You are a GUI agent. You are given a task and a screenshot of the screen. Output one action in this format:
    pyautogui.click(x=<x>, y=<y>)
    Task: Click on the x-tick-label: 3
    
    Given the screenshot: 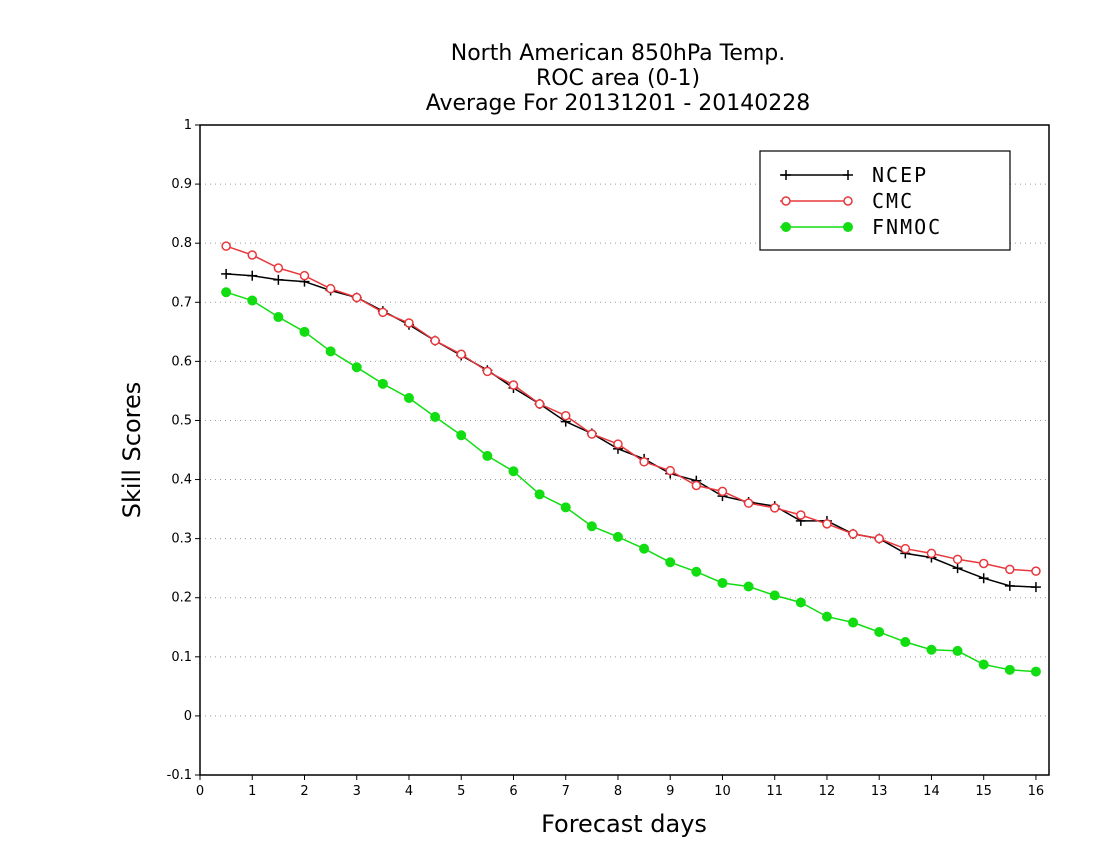 What is the action you would take?
    pyautogui.click(x=357, y=791)
    